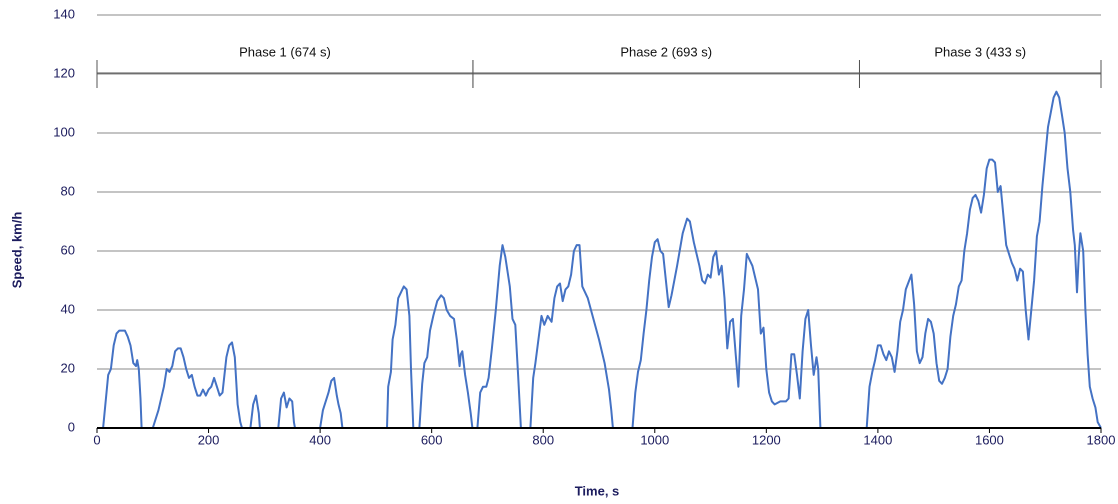 Image resolution: width=1118 pixels, height=504 pixels. What do you see at coordinates (980, 51) in the screenshot?
I see `phase-label: Phase 3 (433 s)` at bounding box center [980, 51].